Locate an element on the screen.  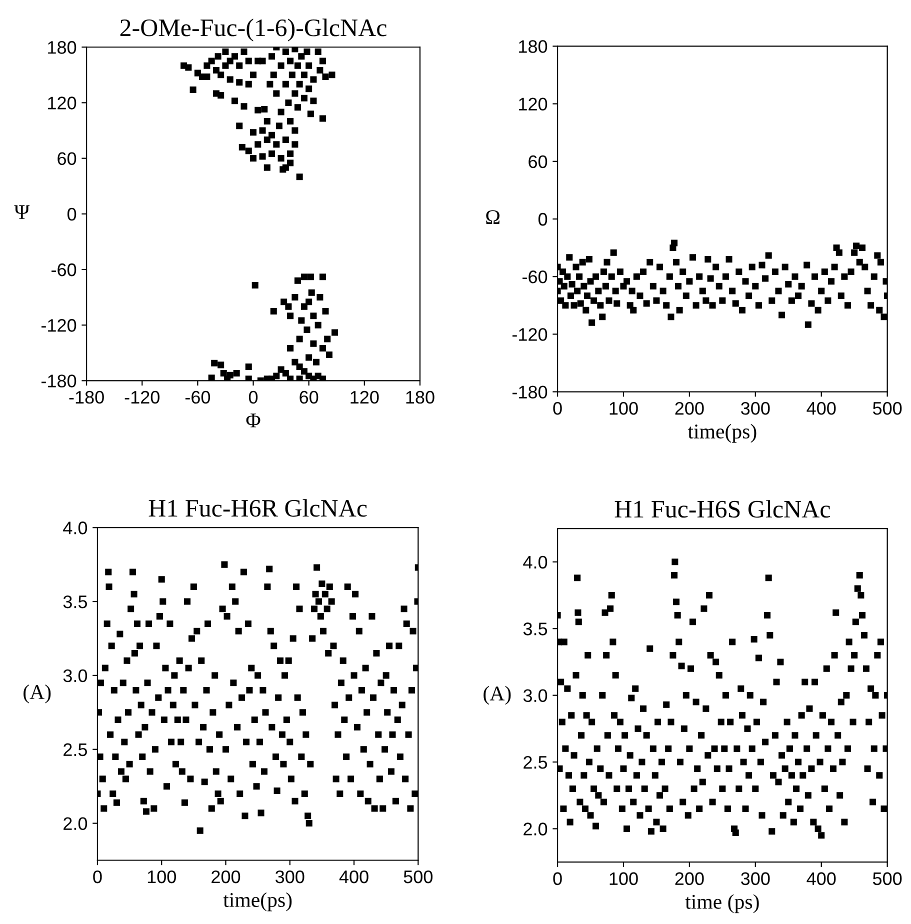
y-axis-title: Ω is located at coordinates (493, 217).